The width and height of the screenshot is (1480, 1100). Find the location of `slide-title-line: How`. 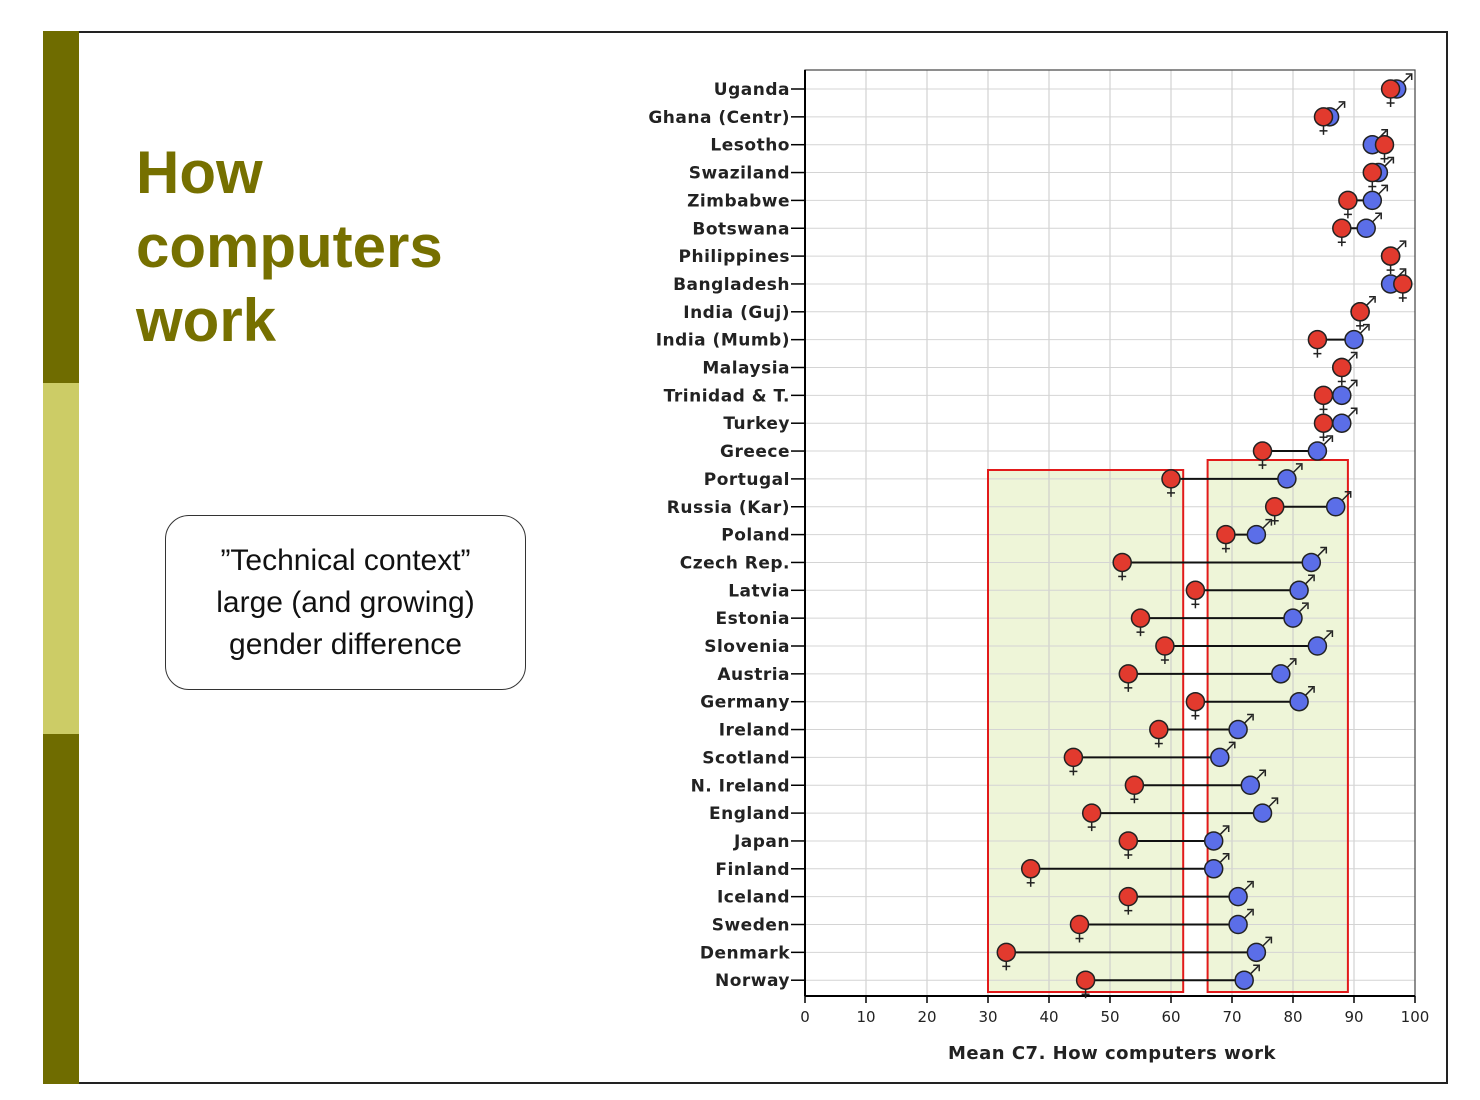

slide-title-line: How is located at coordinates (199, 172).